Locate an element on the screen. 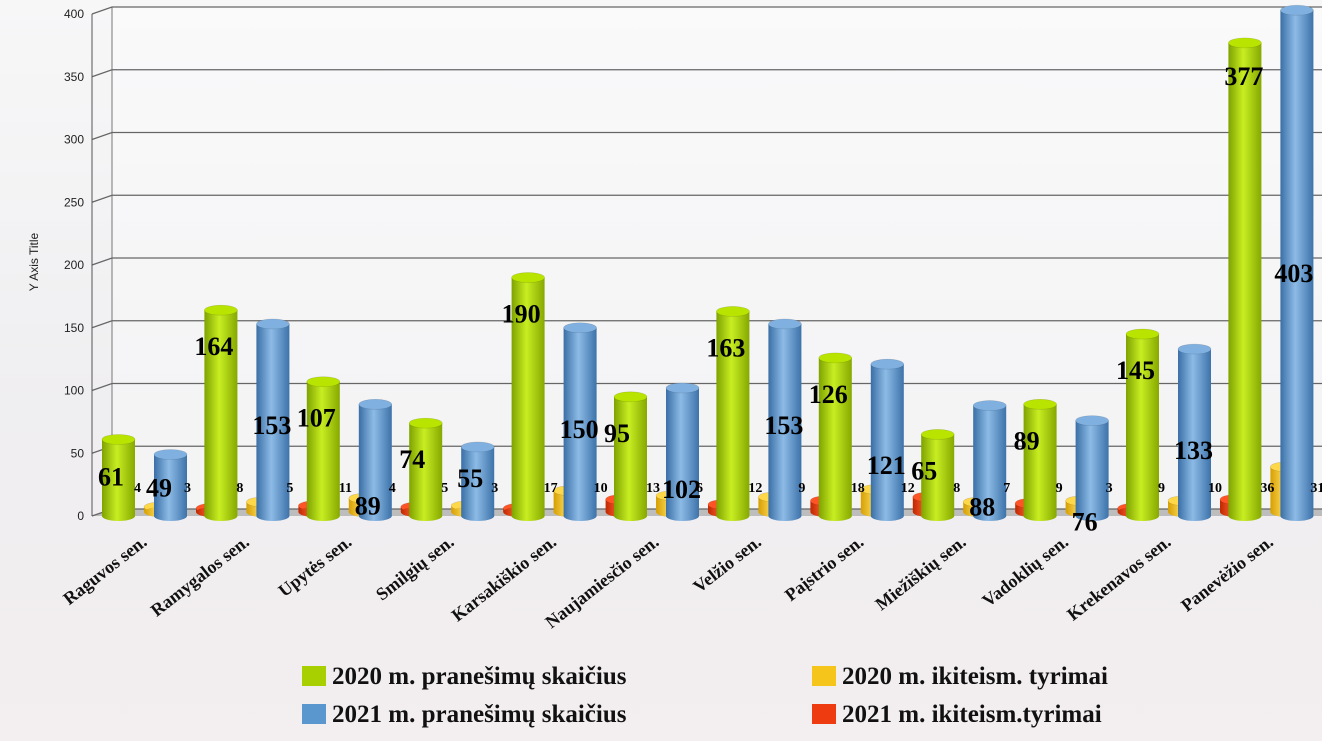 The height and width of the screenshot is (741, 1322). data-label-2020-m-ikiteism-tyrimai-smilgiu-sen: 5 is located at coordinates (444, 488).